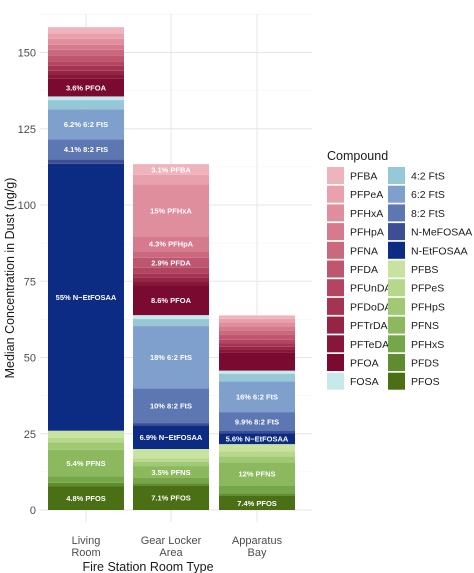 The width and height of the screenshot is (474, 573). Describe the element at coordinates (257, 541) in the screenshot. I see `x-tick-label: Apparatus` at that location.